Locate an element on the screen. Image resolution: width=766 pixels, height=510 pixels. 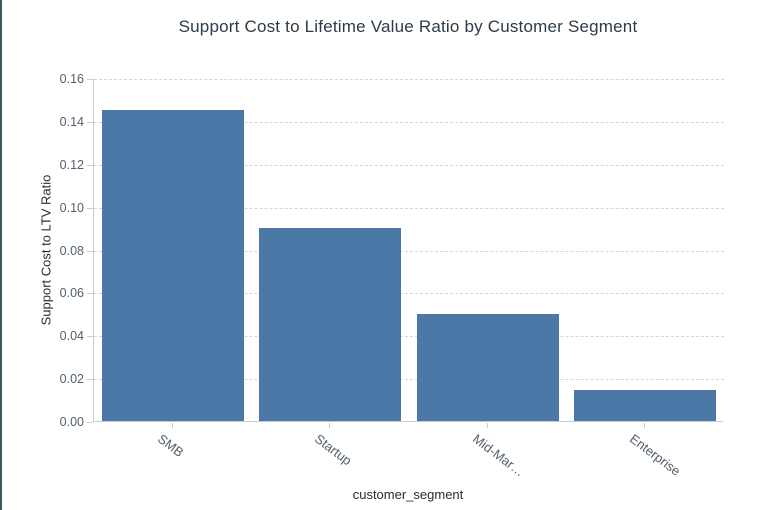
window-left-border is located at coordinates (1, 255).